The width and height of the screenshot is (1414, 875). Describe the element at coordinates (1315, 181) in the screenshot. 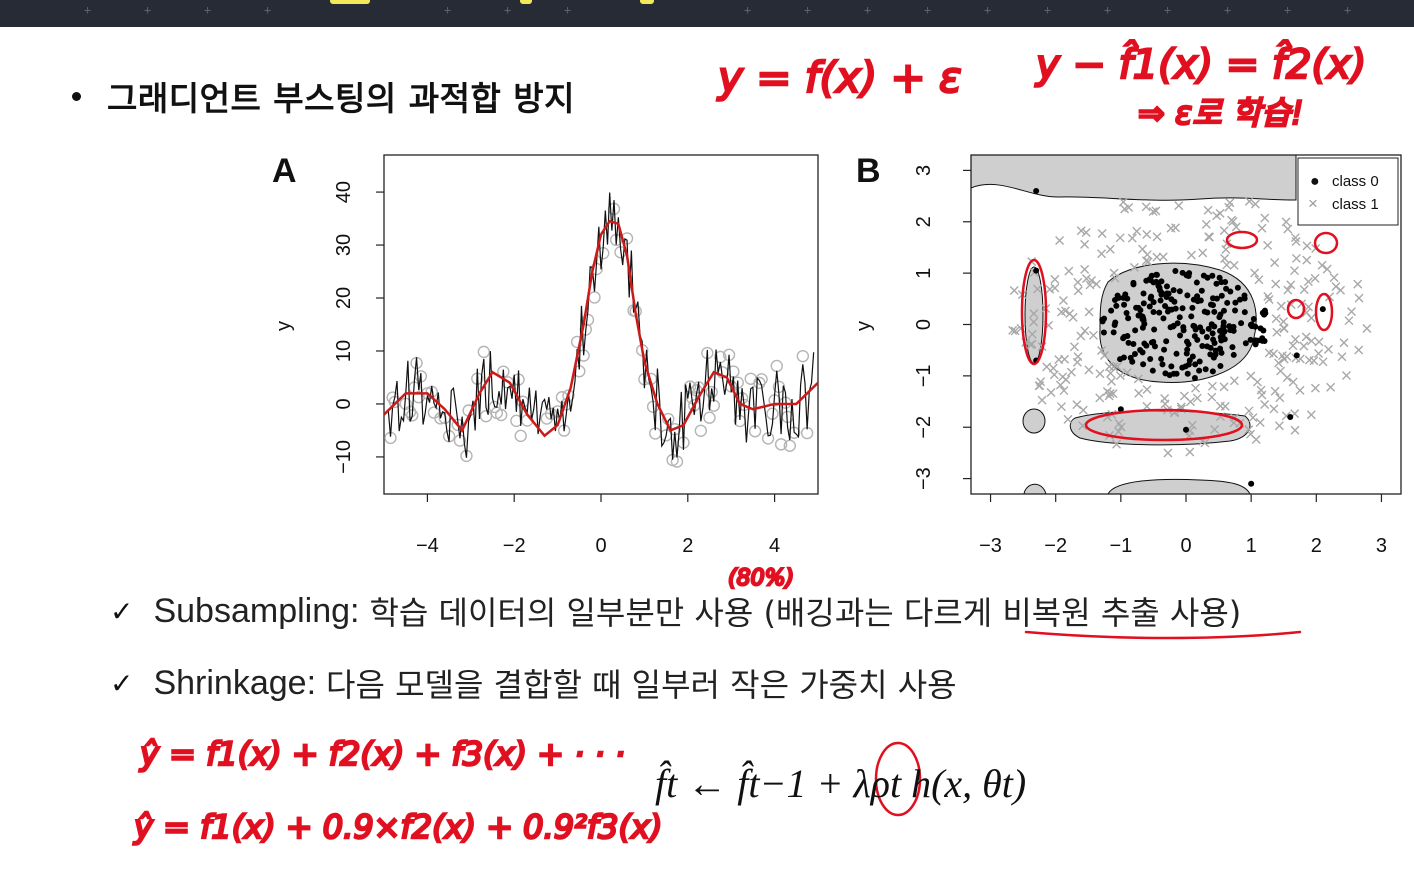

I see `legend-class0-marker: ●` at that location.